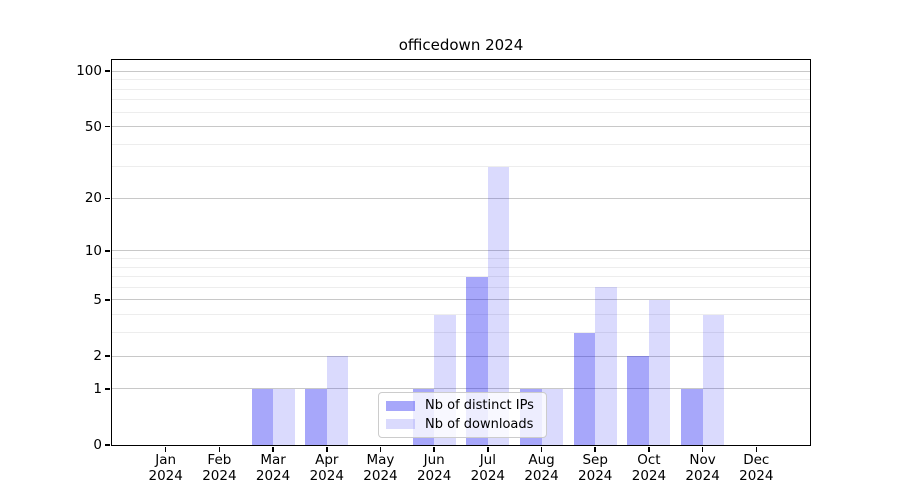 The image size is (900, 500). I want to click on x-tick-aug, so click(541, 449).